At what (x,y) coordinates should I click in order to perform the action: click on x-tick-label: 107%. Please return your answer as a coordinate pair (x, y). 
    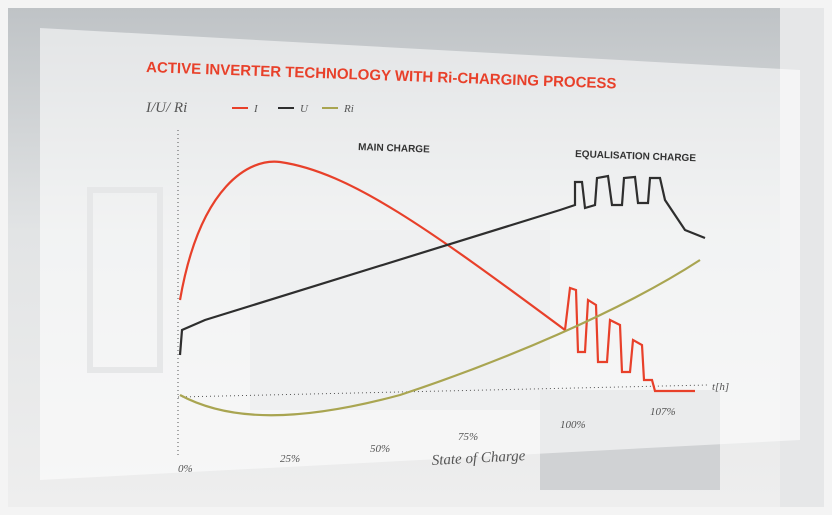
    Looking at the image, I should click on (663, 412).